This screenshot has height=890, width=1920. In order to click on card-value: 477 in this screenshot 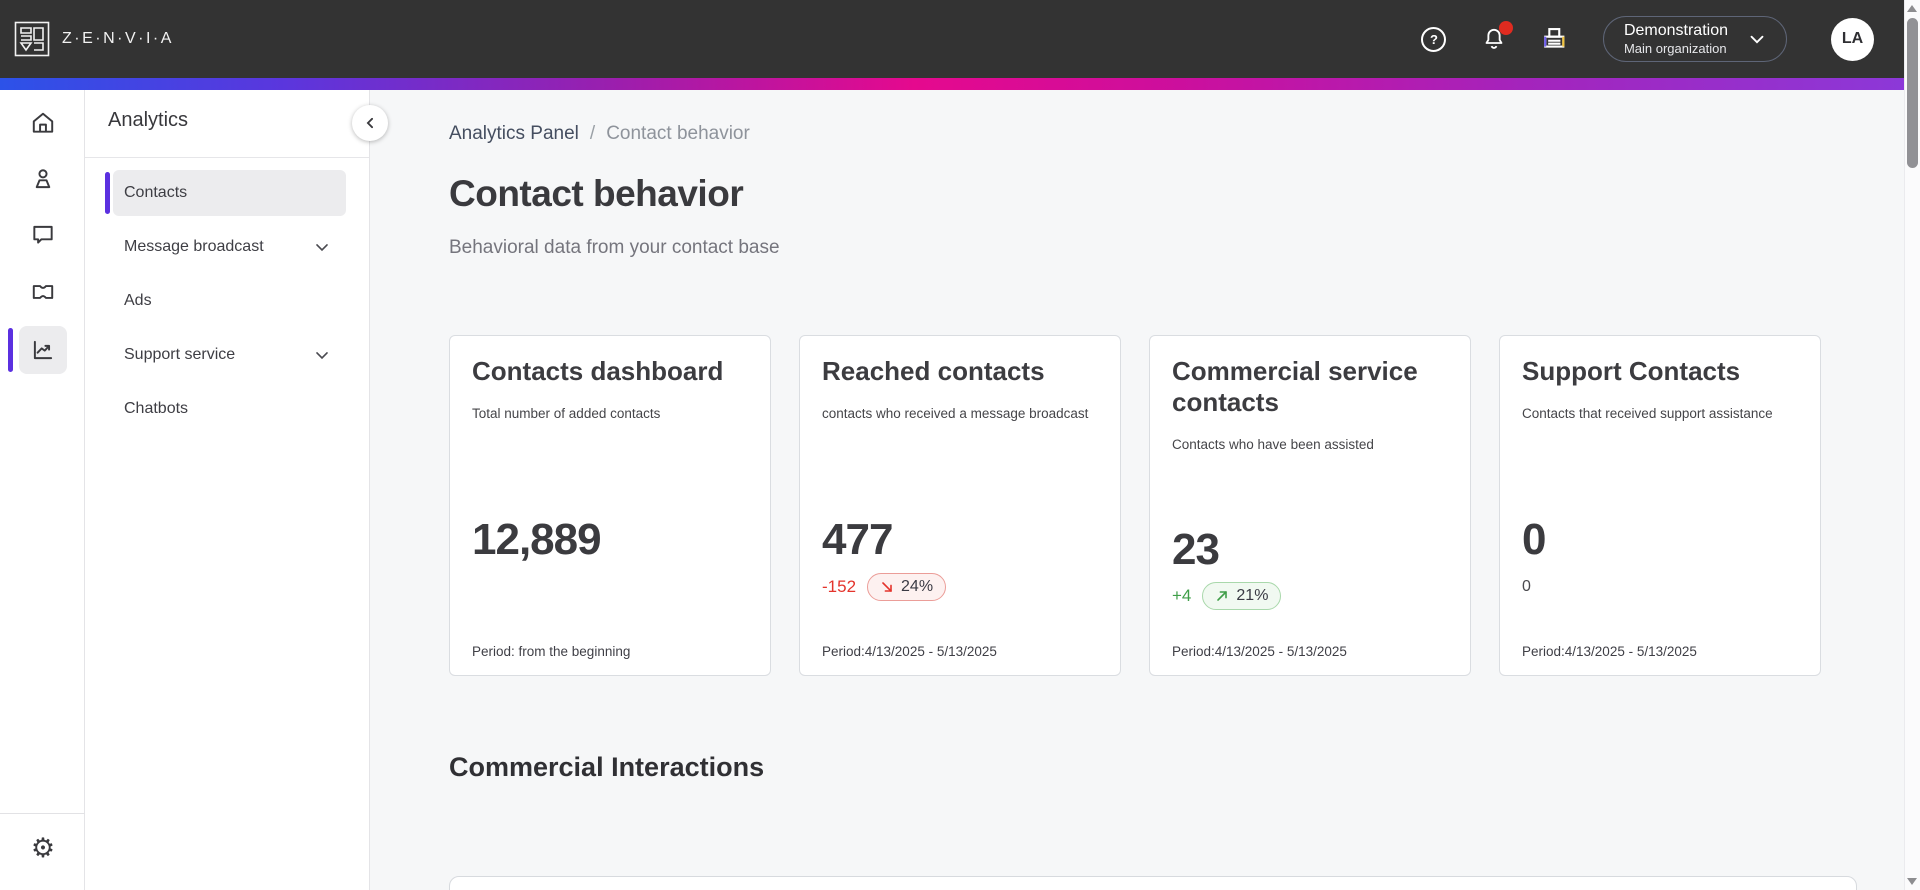, I will do `click(857, 540)`.